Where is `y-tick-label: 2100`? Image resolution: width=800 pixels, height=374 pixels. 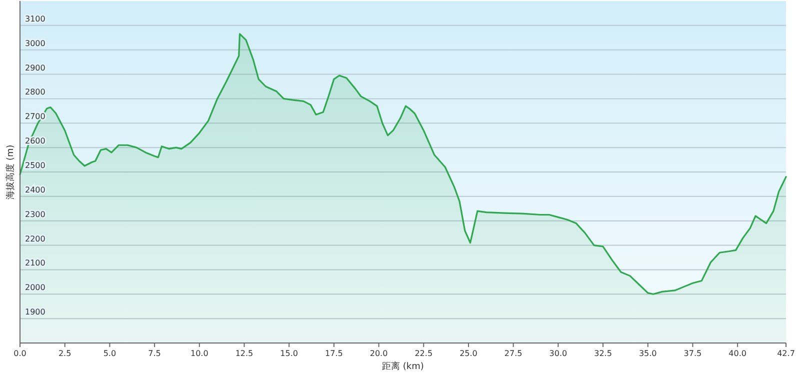
y-tick-label: 2100 is located at coordinates (35, 263).